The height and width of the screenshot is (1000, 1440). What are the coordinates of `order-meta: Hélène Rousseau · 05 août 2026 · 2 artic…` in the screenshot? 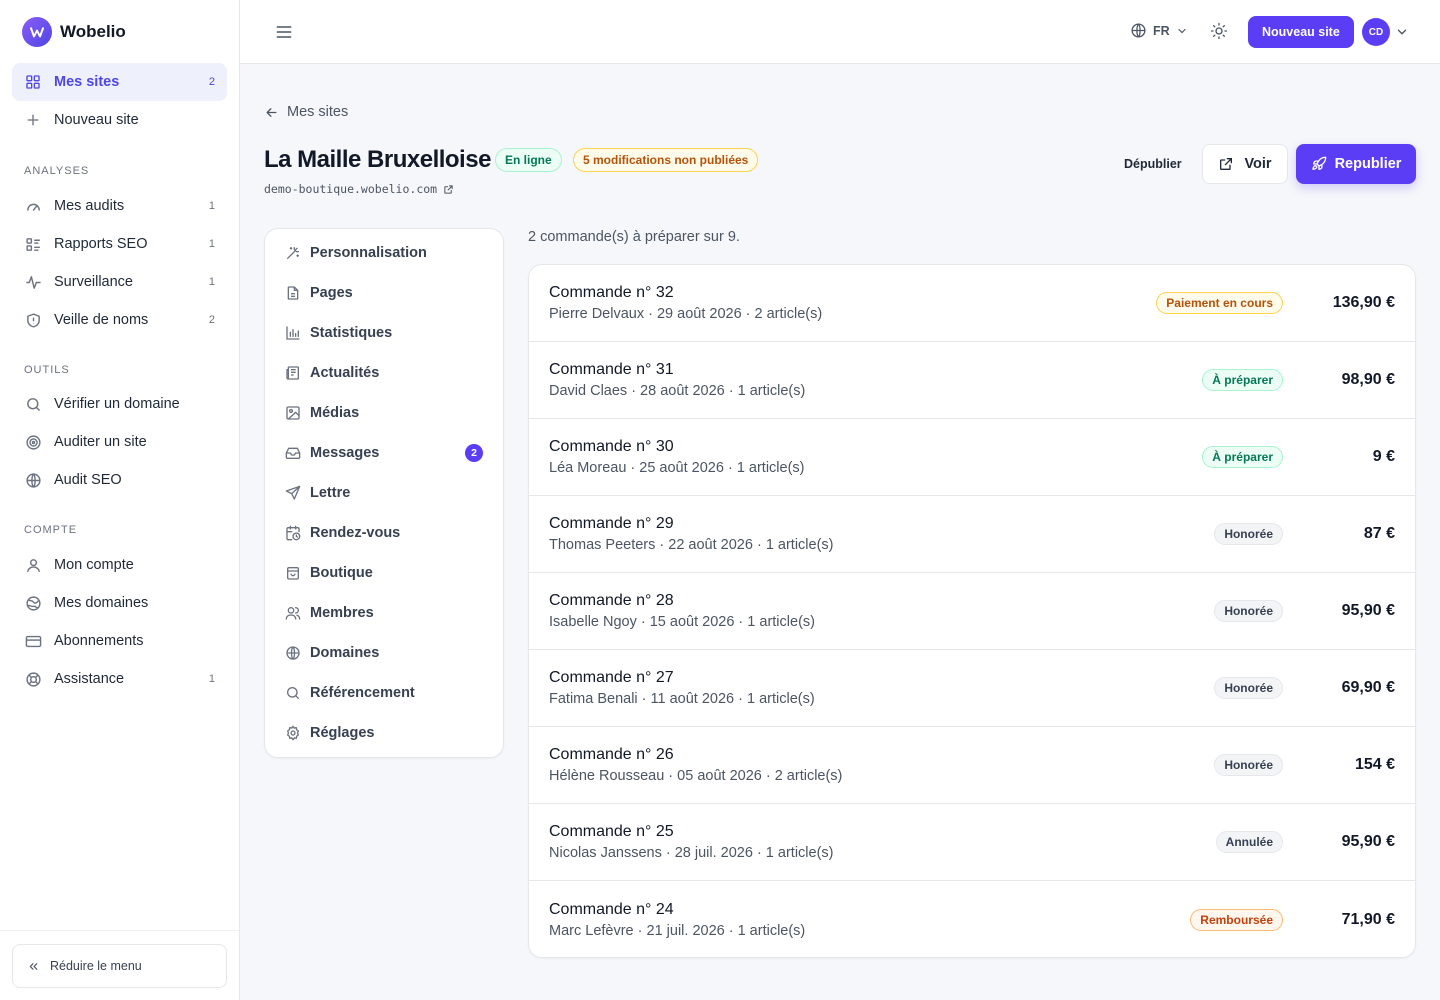 It's located at (696, 776).